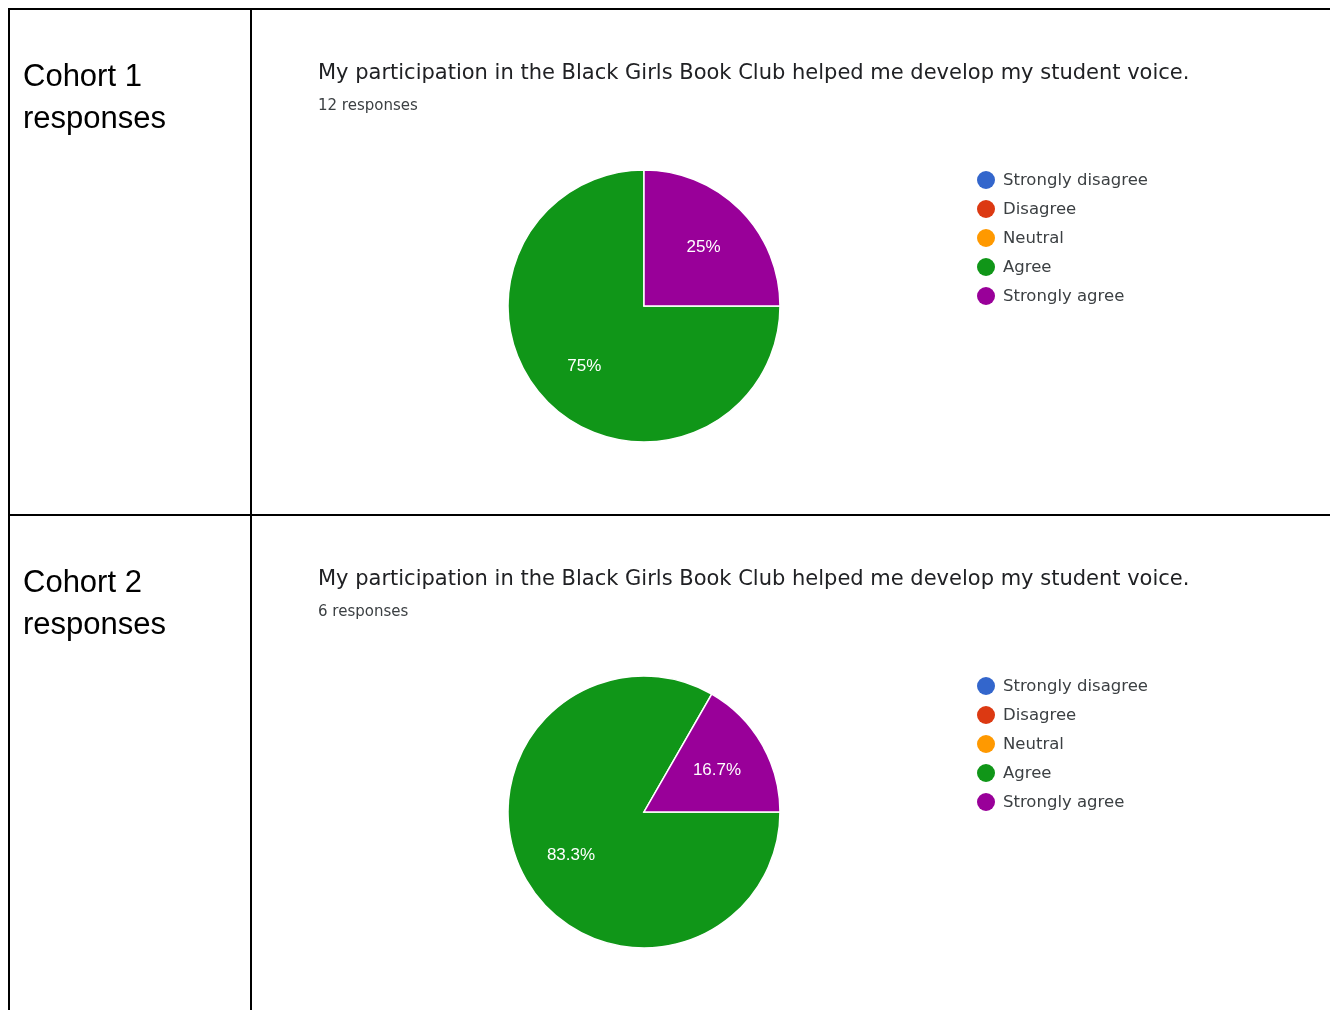  What do you see at coordinates (95, 97) in the screenshot?
I see `text: Cohort 1 responses` at bounding box center [95, 97].